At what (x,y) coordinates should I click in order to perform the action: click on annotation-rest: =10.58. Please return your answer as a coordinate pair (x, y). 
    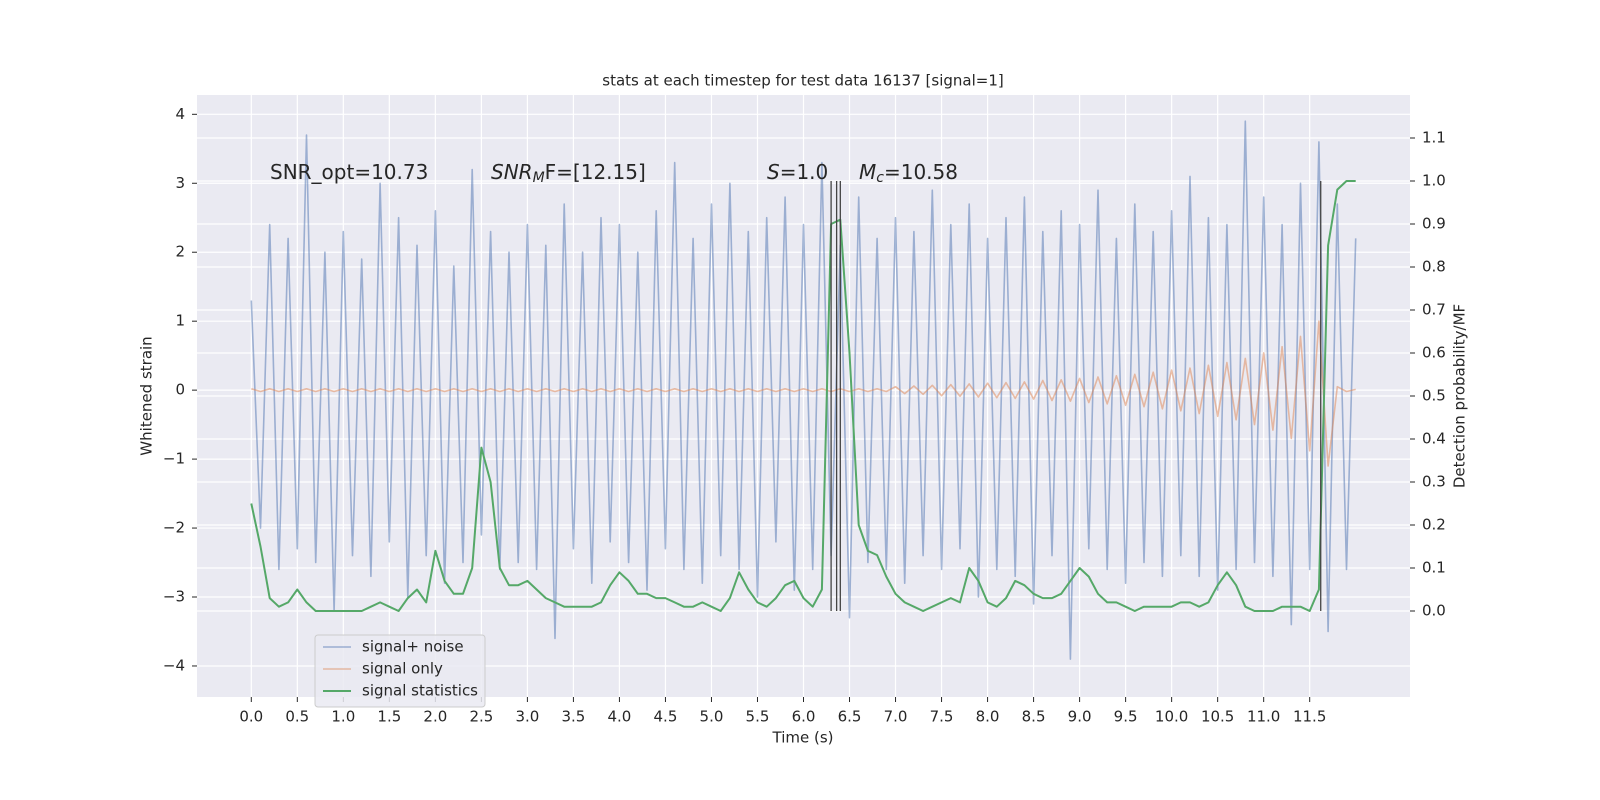
    Looking at the image, I should click on (921, 172).